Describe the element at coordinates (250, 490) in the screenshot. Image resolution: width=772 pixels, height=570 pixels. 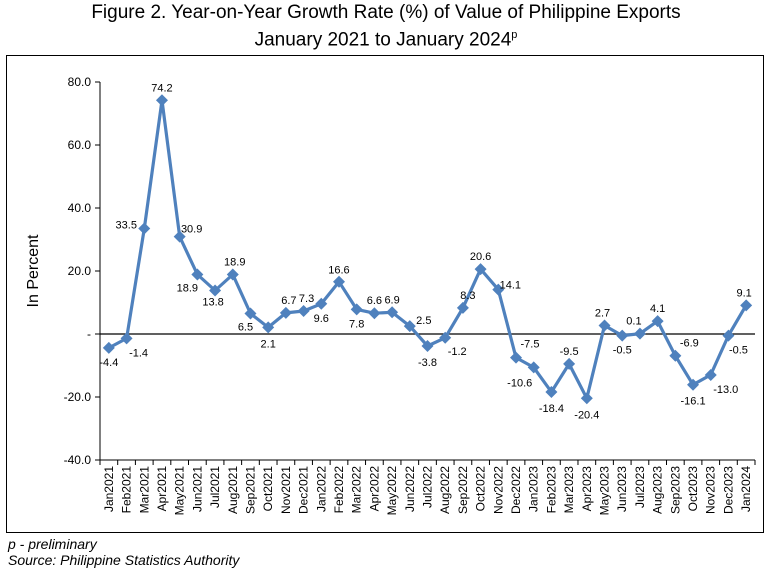
I see `x-tick-label: Sep2021` at that location.